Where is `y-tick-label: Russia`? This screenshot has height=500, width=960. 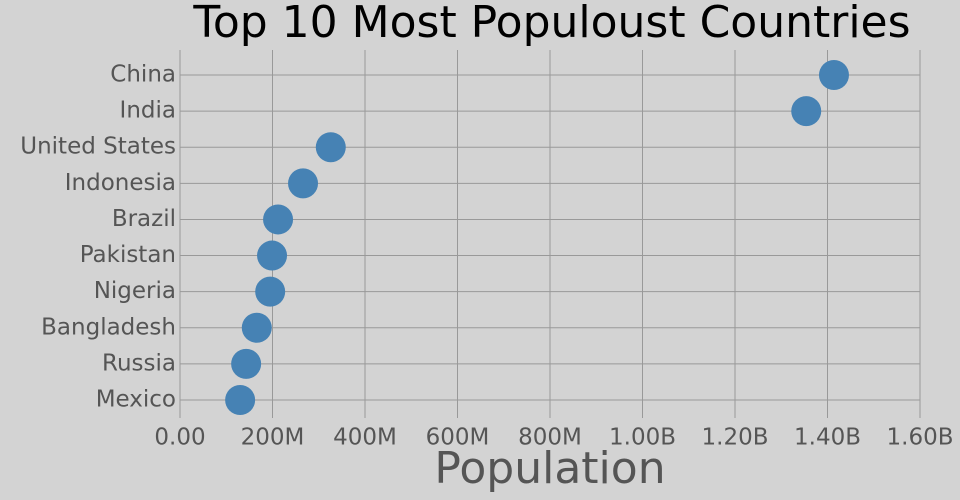
y-tick-label: Russia is located at coordinates (139, 363).